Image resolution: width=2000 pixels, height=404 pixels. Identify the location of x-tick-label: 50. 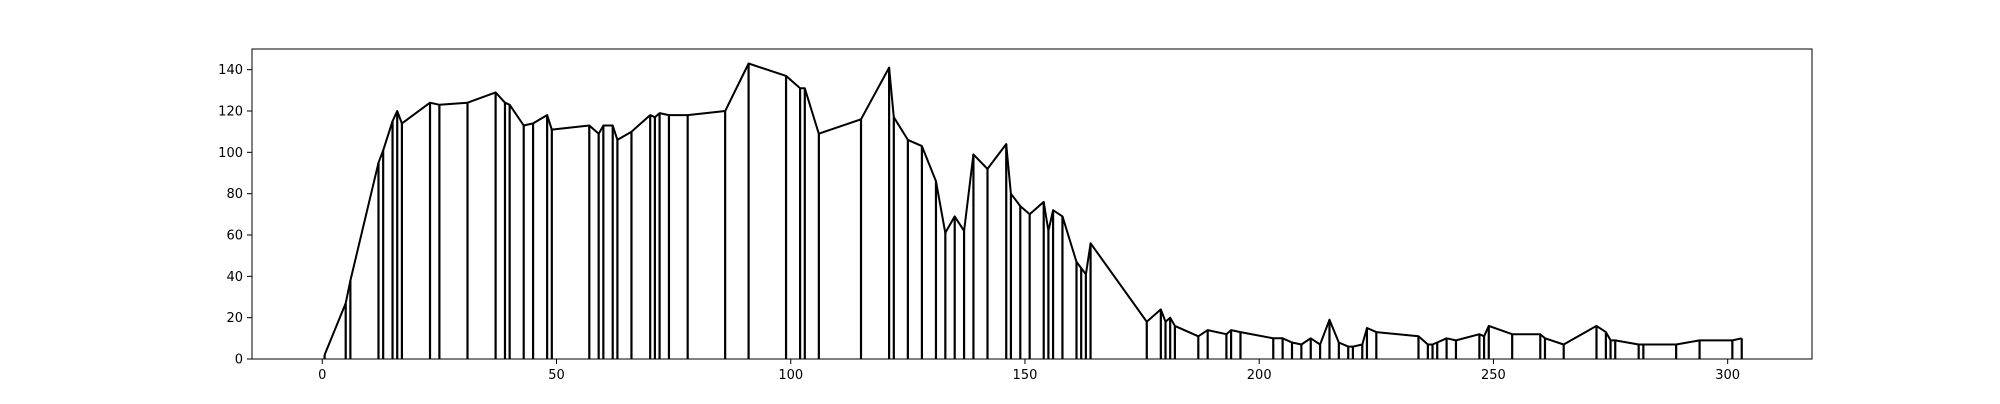
(556, 375).